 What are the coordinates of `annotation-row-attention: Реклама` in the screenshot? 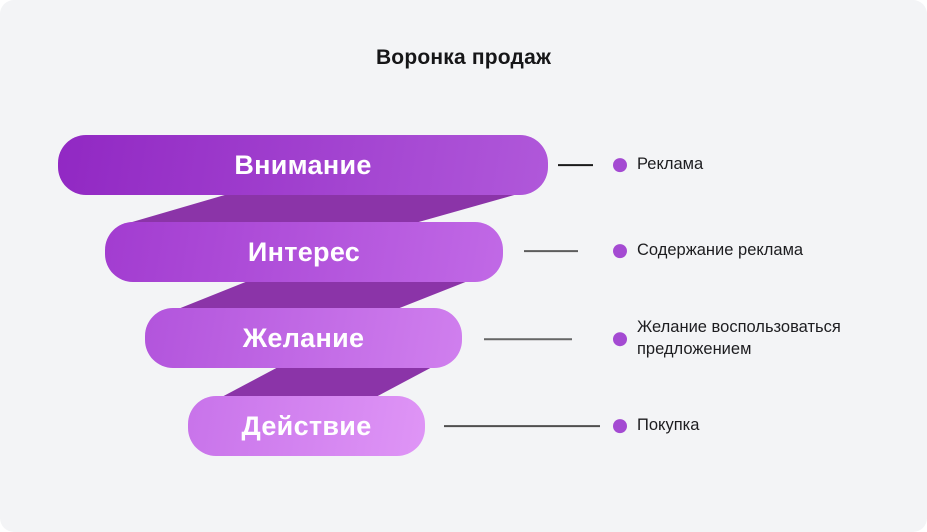 It's located at (630, 165).